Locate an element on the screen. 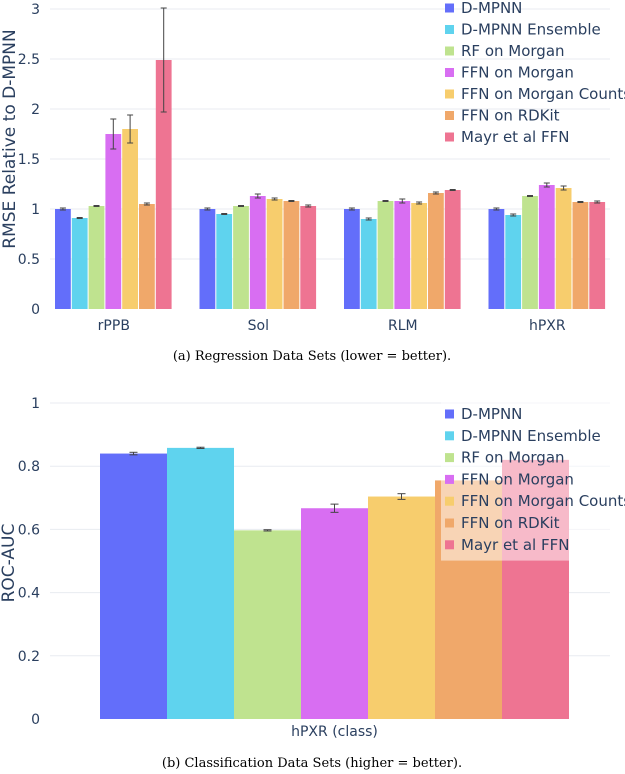 This screenshot has height=774, width=625. chart1-category-label: Sol is located at coordinates (258, 326).